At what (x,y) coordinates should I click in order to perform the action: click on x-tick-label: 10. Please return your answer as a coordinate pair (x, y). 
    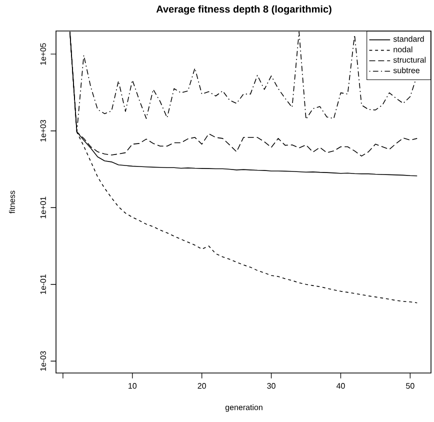
    Looking at the image, I should click on (132, 386).